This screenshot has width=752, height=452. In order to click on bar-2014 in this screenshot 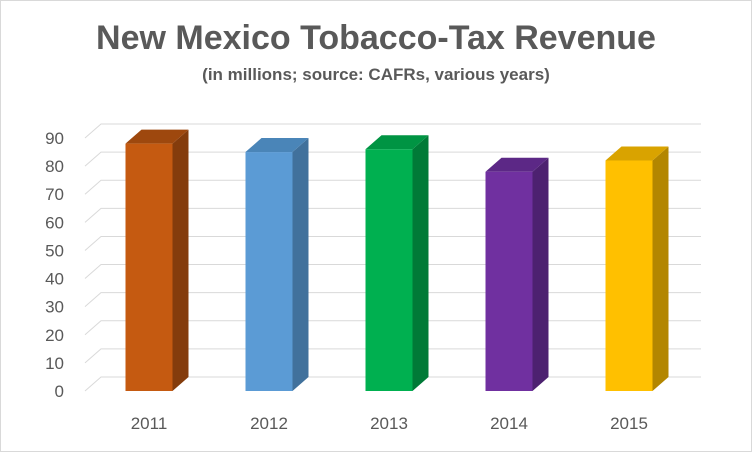, I will do `click(517, 274)`.